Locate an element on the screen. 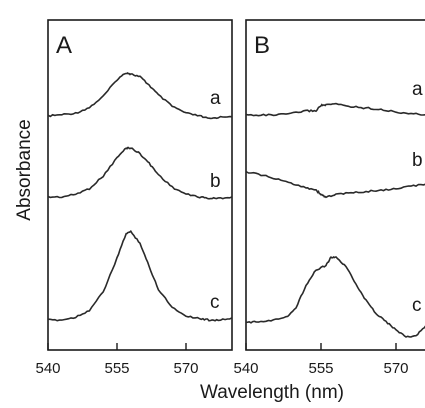  panel-a-series-c-line is located at coordinates (140, 275).